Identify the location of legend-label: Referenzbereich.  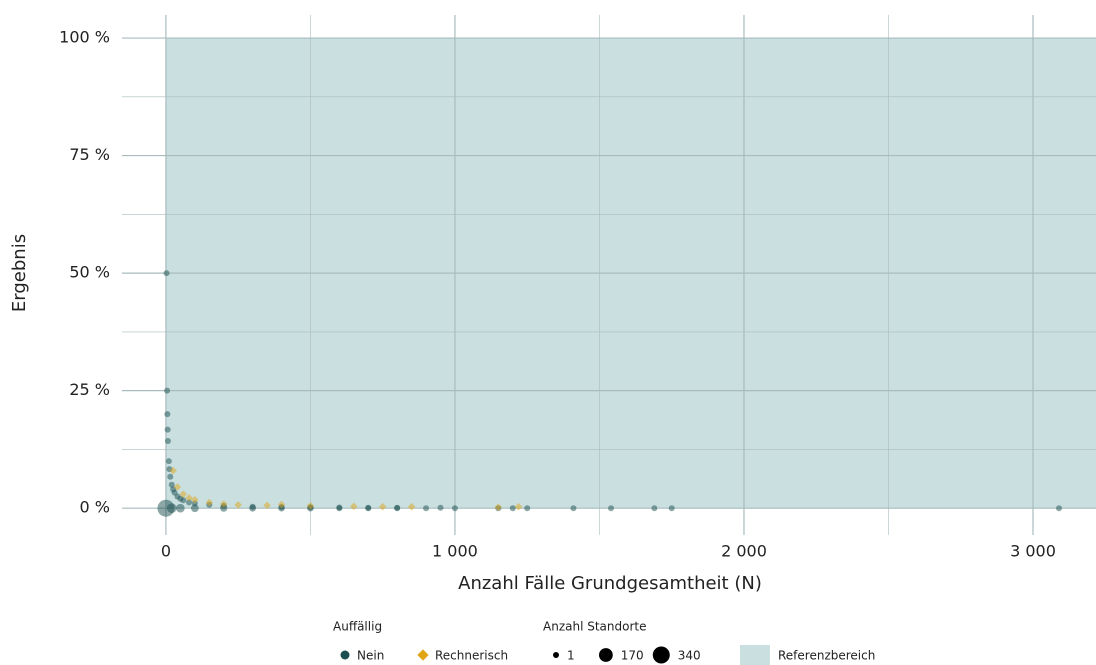
(826, 656).